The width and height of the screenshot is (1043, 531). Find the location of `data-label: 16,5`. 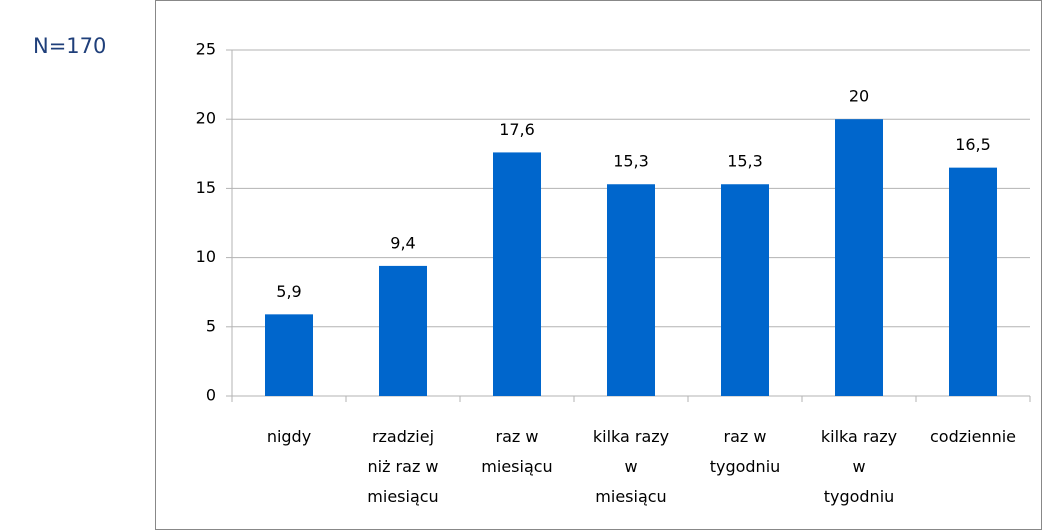

data-label: 16,5 is located at coordinates (973, 144).